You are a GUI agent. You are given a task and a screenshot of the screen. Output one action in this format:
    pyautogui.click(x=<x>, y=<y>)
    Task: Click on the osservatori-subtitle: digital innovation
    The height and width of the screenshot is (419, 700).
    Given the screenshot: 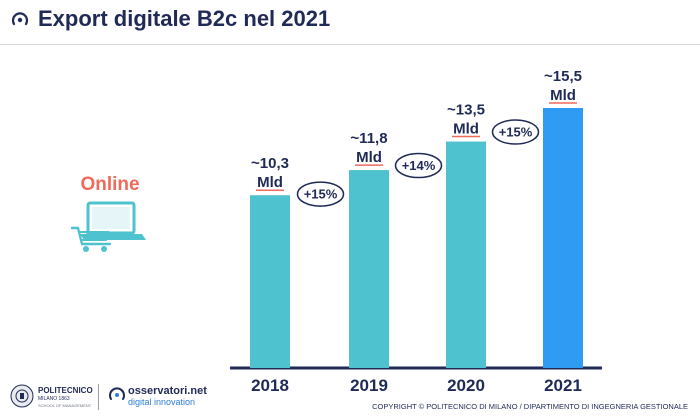 What is the action you would take?
    pyautogui.click(x=162, y=402)
    